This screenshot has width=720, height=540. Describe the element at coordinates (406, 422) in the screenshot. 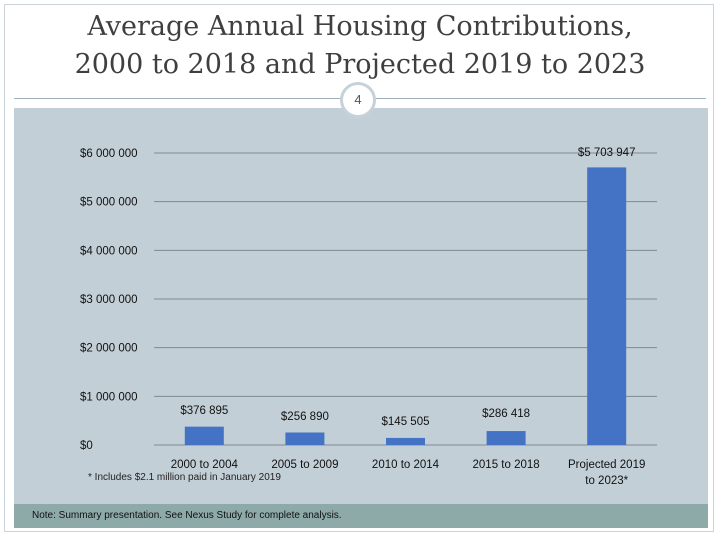

I see `data-label: $145 505` at that location.